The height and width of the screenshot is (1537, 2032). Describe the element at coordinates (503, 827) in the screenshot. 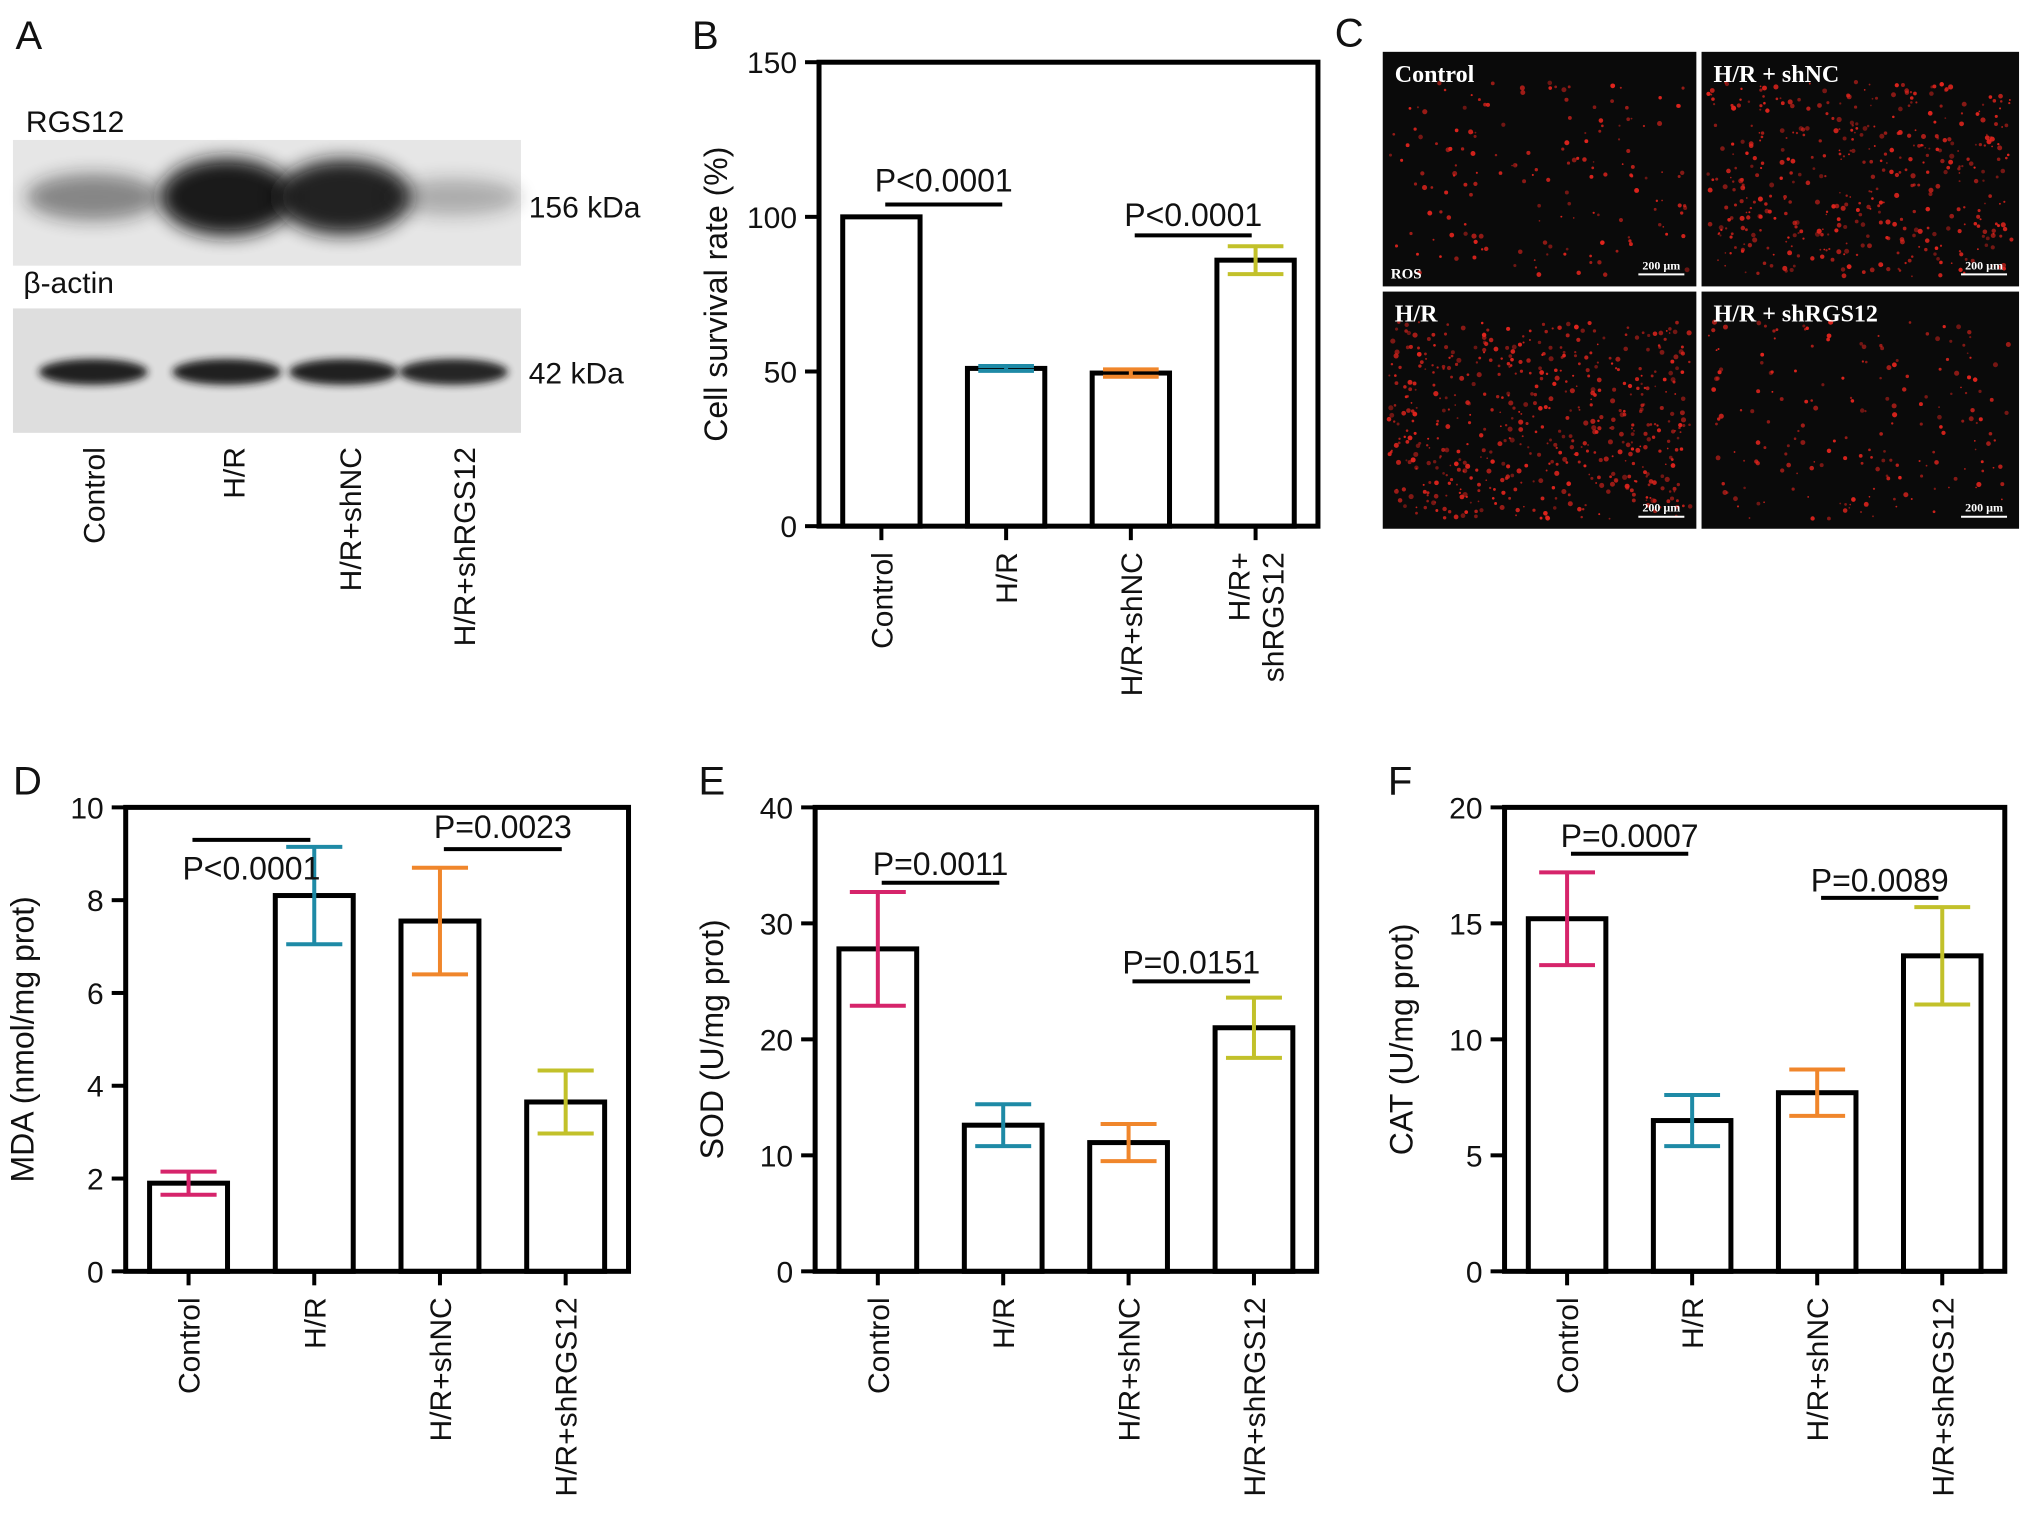

I see `p-value-label: P=0.0023` at that location.